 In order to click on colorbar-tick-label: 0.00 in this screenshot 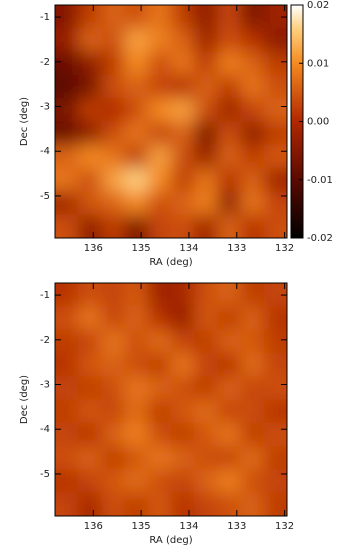, I will do `click(318, 122)`.